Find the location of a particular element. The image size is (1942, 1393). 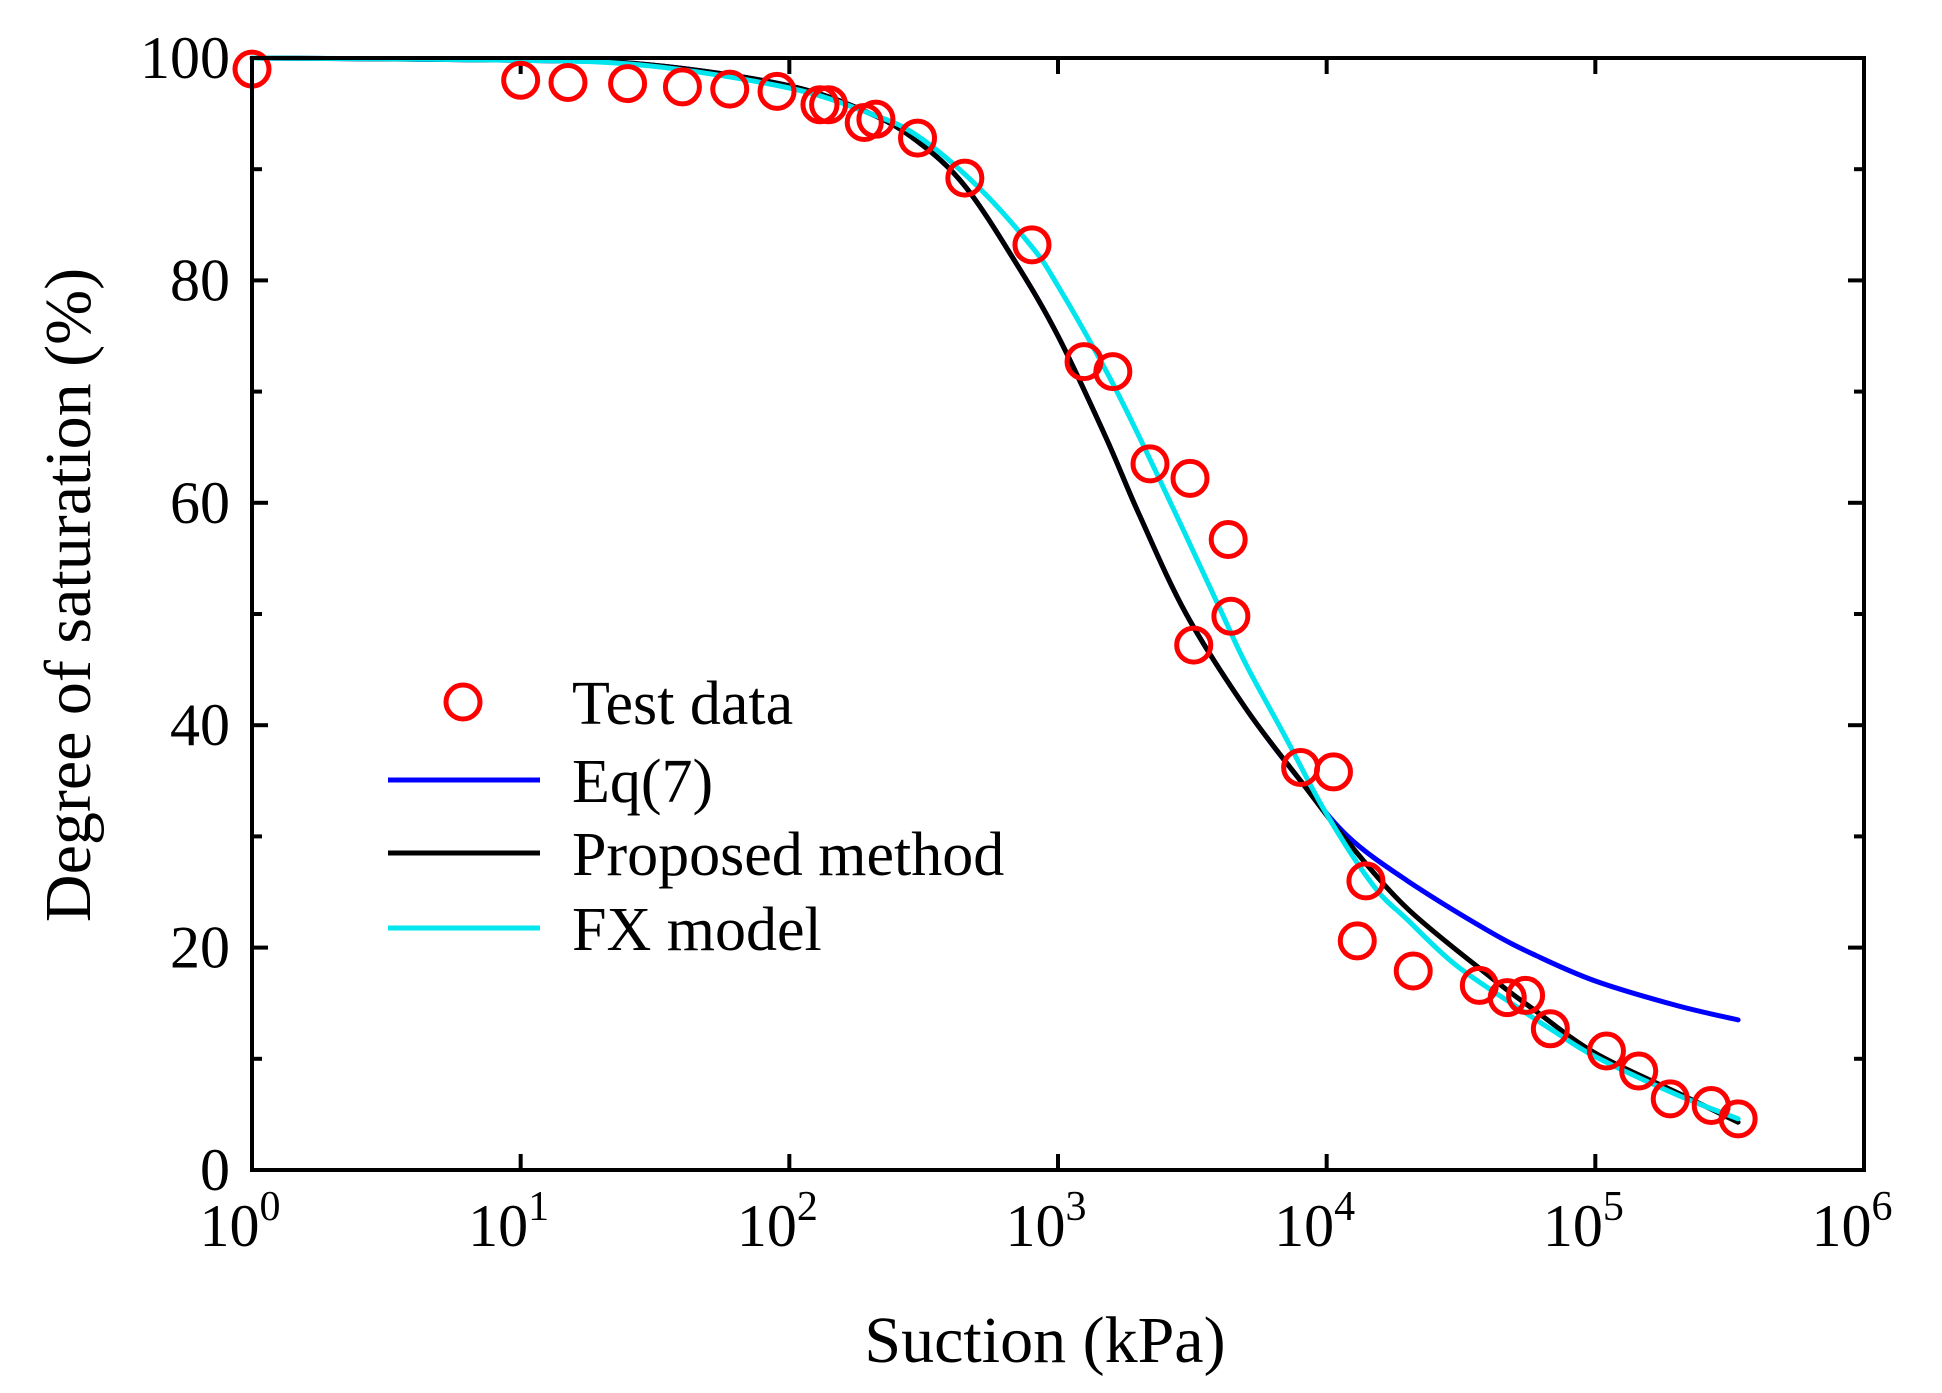

x-tick-labels: 10⁰ 10¹ 10² 10³ 10⁴ 10⁵ 10⁶ is located at coordinates (1046, 1221).